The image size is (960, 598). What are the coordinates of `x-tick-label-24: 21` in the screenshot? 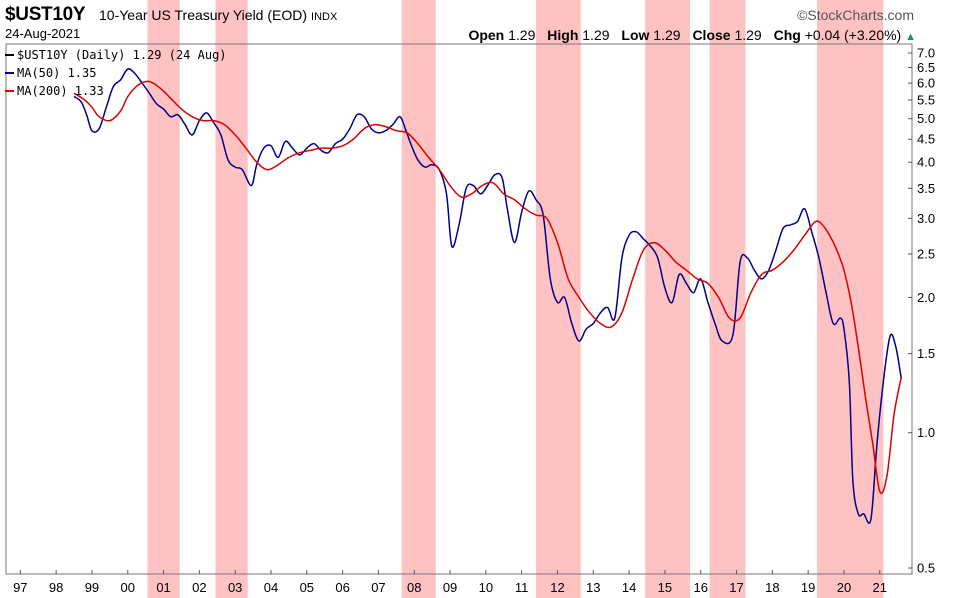 It's located at (880, 587).